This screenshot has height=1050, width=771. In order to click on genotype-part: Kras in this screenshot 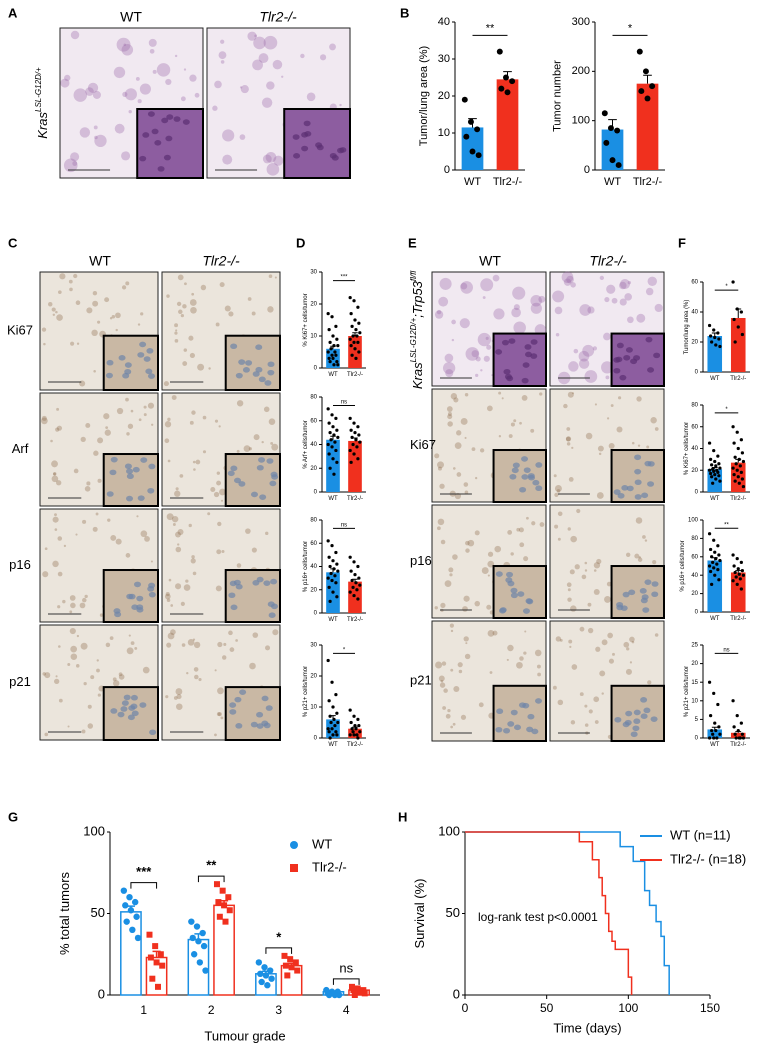, I will do `click(42, 124)`.